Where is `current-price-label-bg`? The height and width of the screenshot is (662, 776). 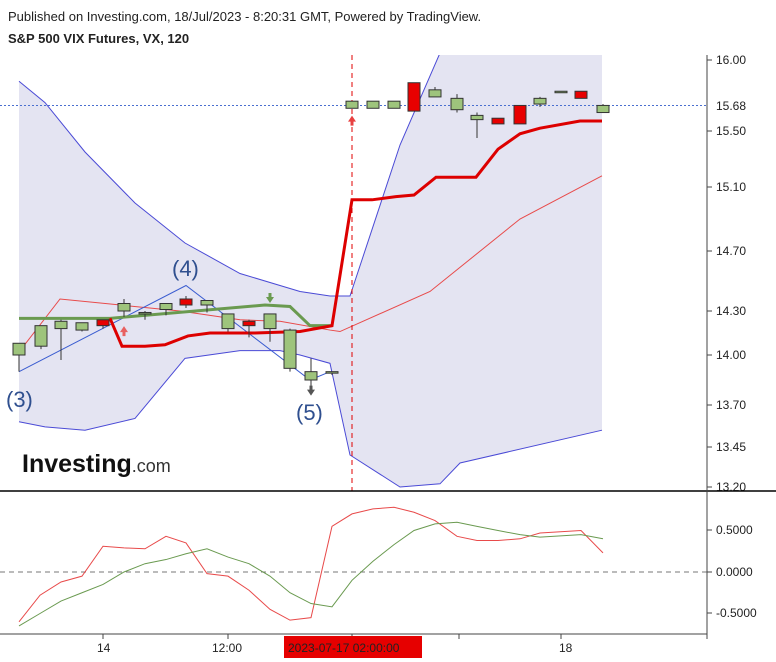 current-price-label-bg is located at coordinates (734, 105).